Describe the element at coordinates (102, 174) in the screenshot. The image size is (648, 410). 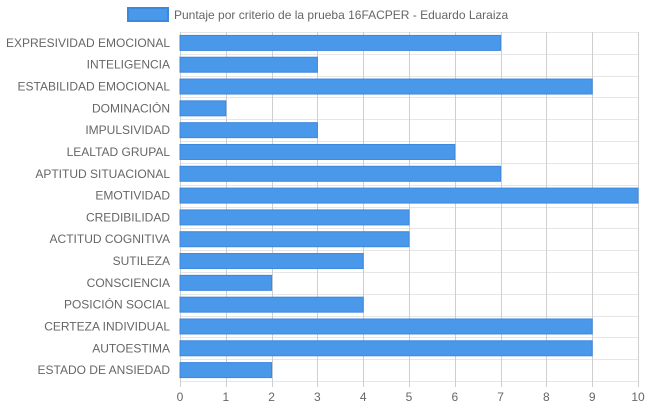
I see `category-label: APTITUD SITUACIONAL` at that location.